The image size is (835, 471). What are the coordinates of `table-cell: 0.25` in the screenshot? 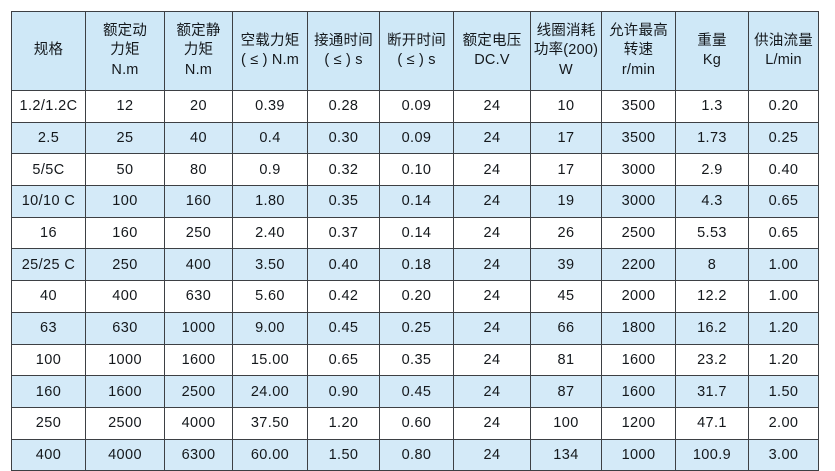 It's located at (783, 138).